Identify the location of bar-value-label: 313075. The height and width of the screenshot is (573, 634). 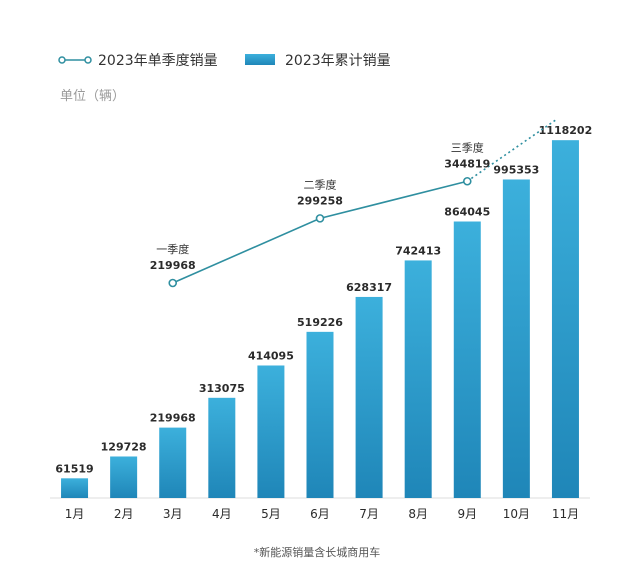
(222, 388).